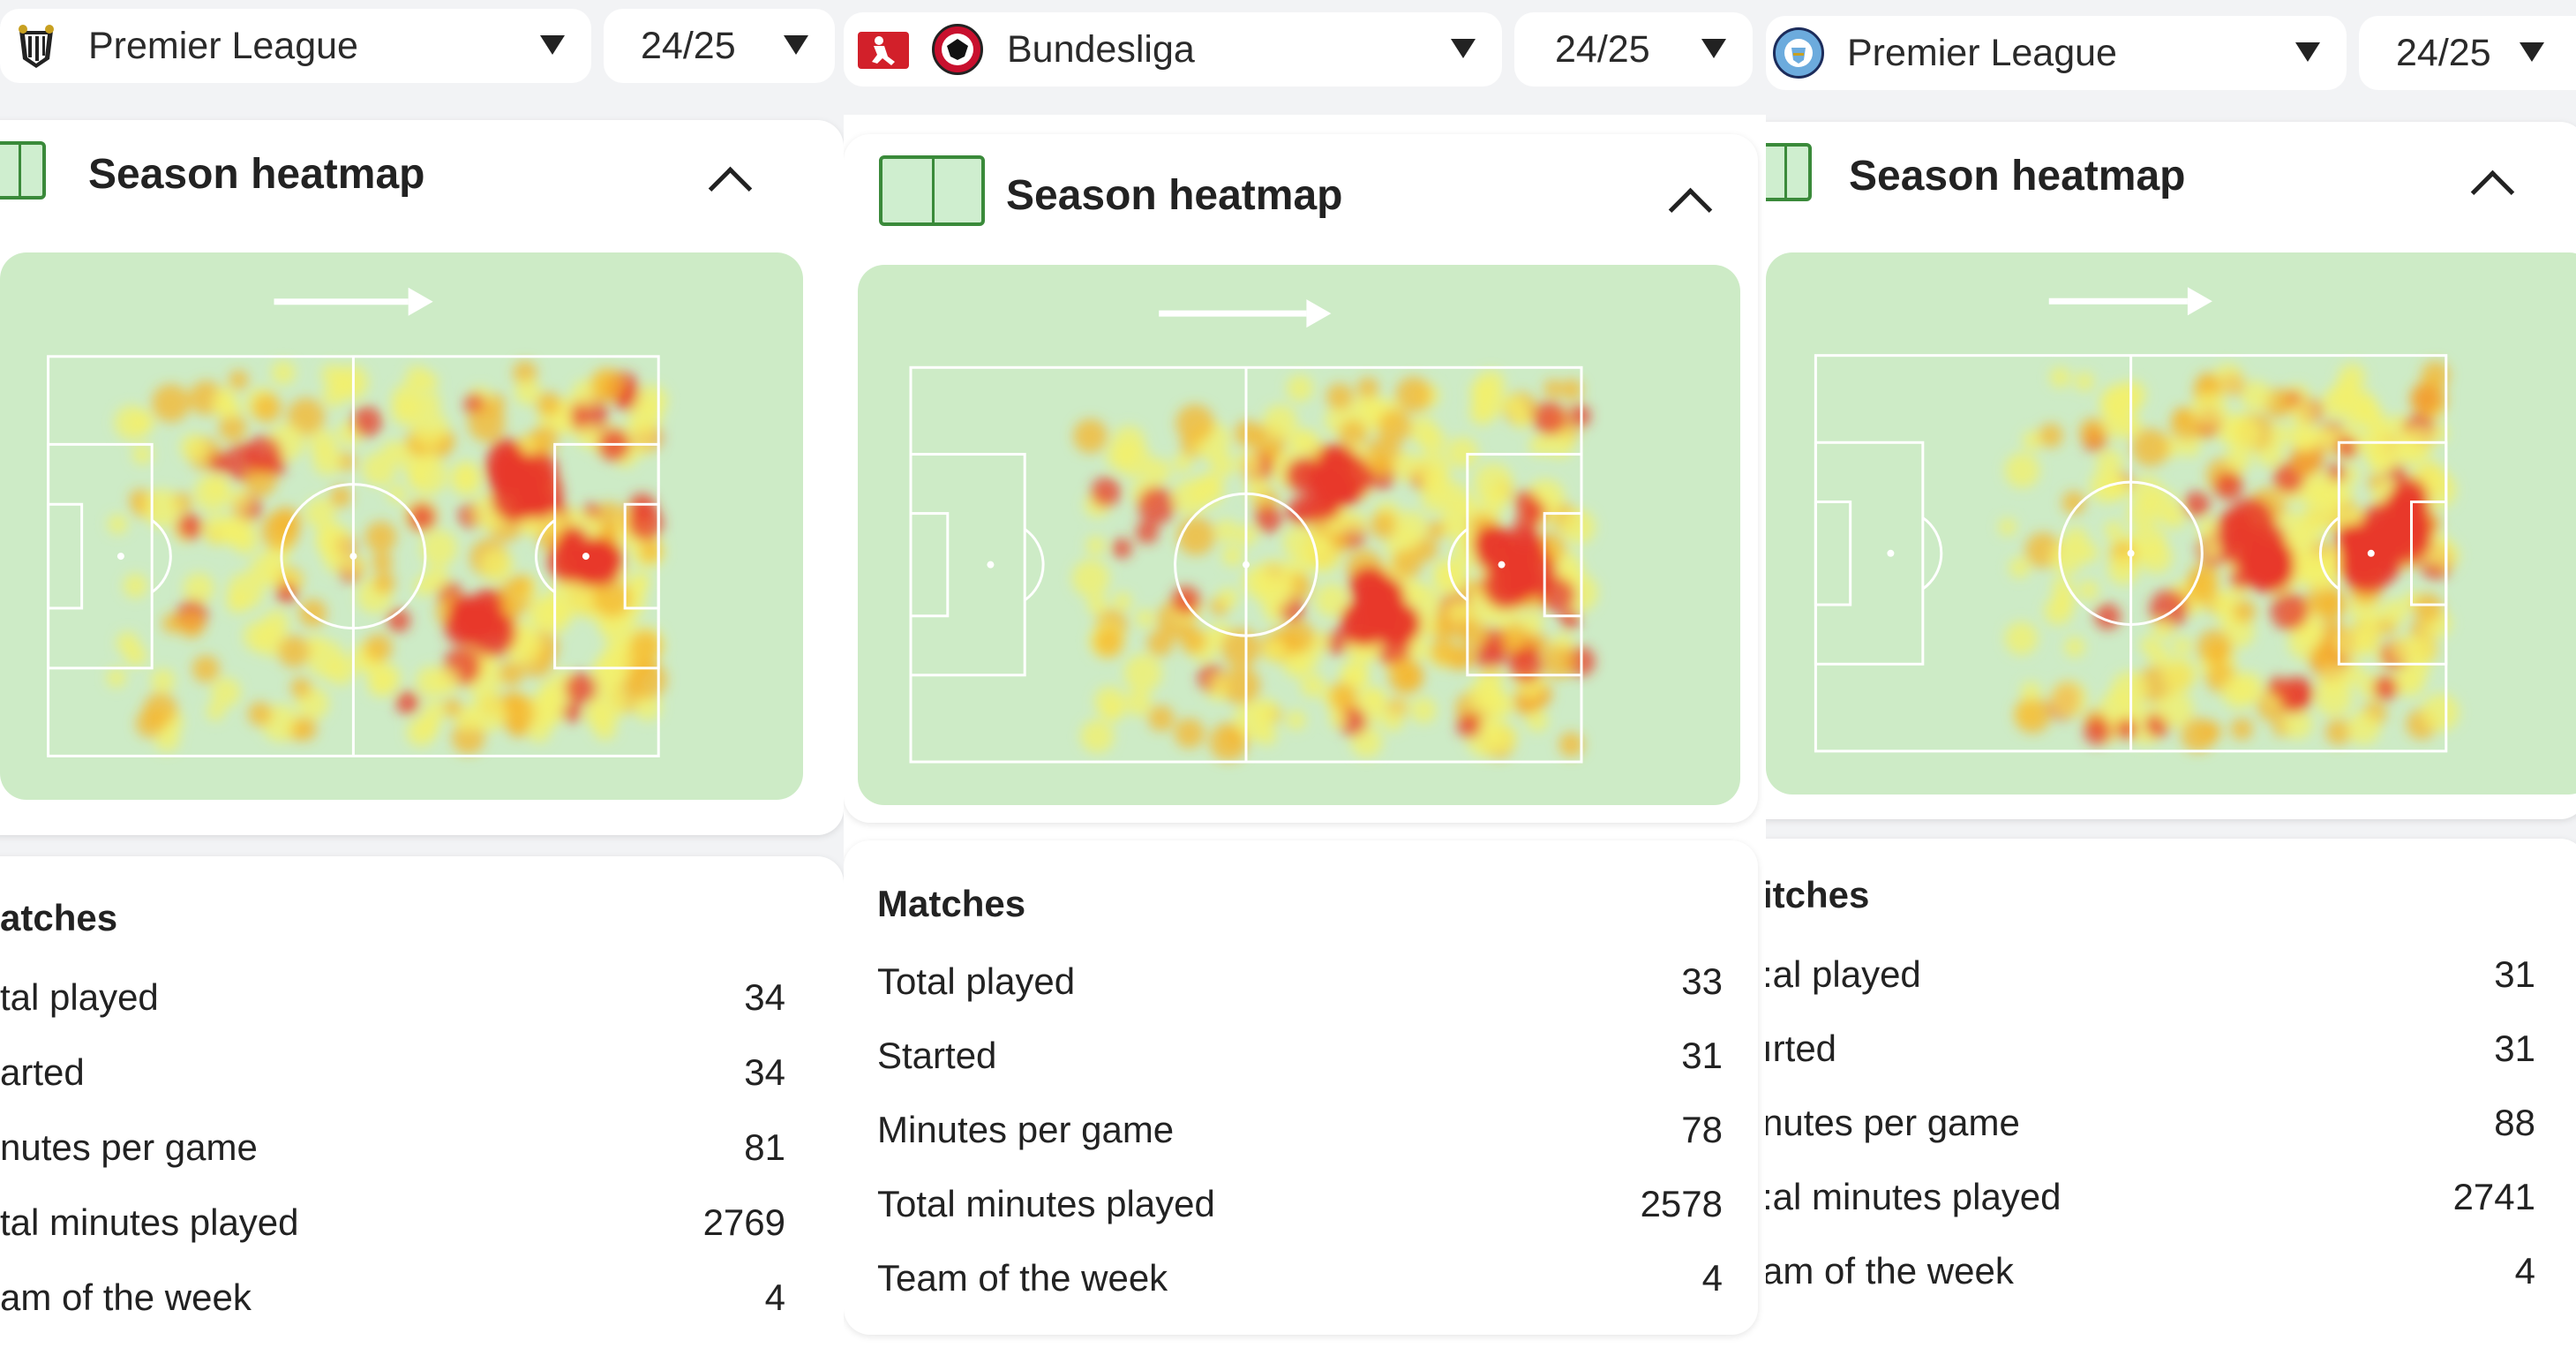 The height and width of the screenshot is (1348, 2576). I want to click on league-name: Bundesliga, so click(1101, 49).